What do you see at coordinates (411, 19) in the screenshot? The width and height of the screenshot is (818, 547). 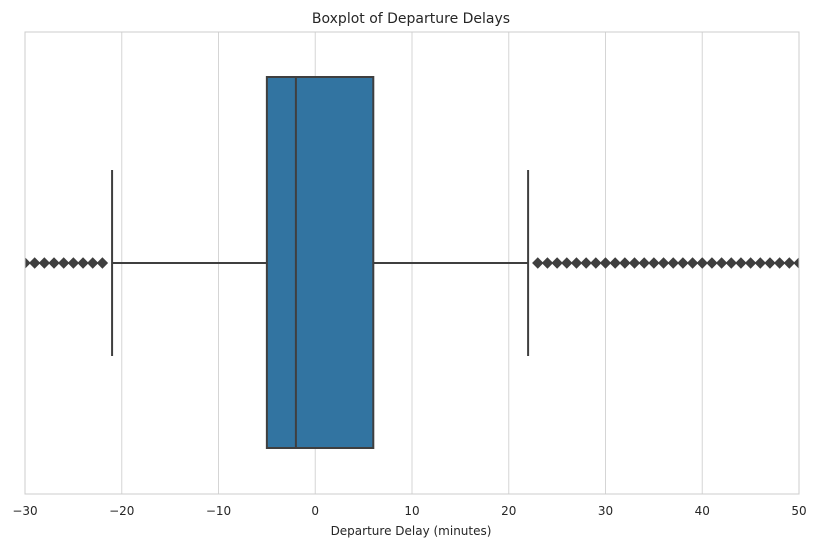 I see `chart-title: Boxplot of Departure Delays` at bounding box center [411, 19].